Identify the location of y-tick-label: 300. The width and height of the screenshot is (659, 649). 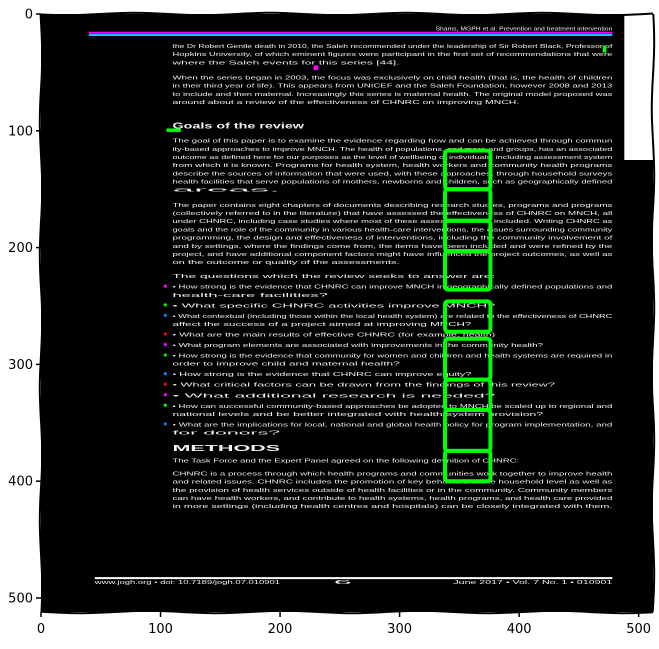
(20, 365).